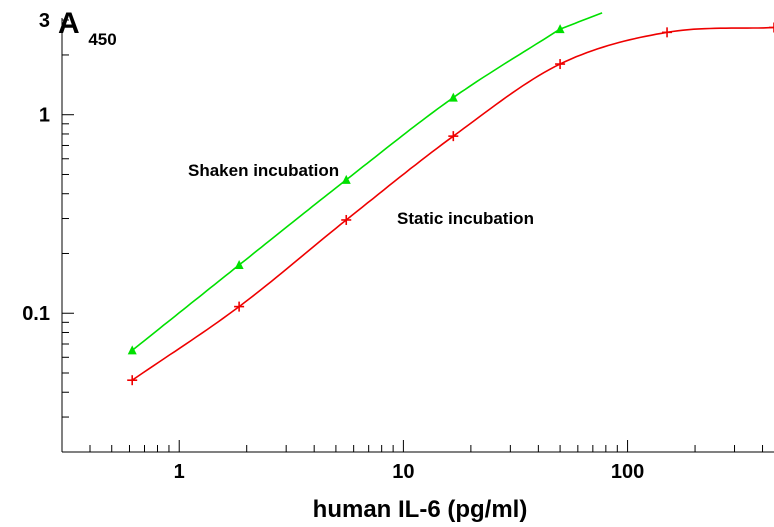 Image resolution: width=774 pixels, height=527 pixels. What do you see at coordinates (420, 509) in the screenshot?
I see `x-axis-title: human IL-6 (pg/ml)` at bounding box center [420, 509].